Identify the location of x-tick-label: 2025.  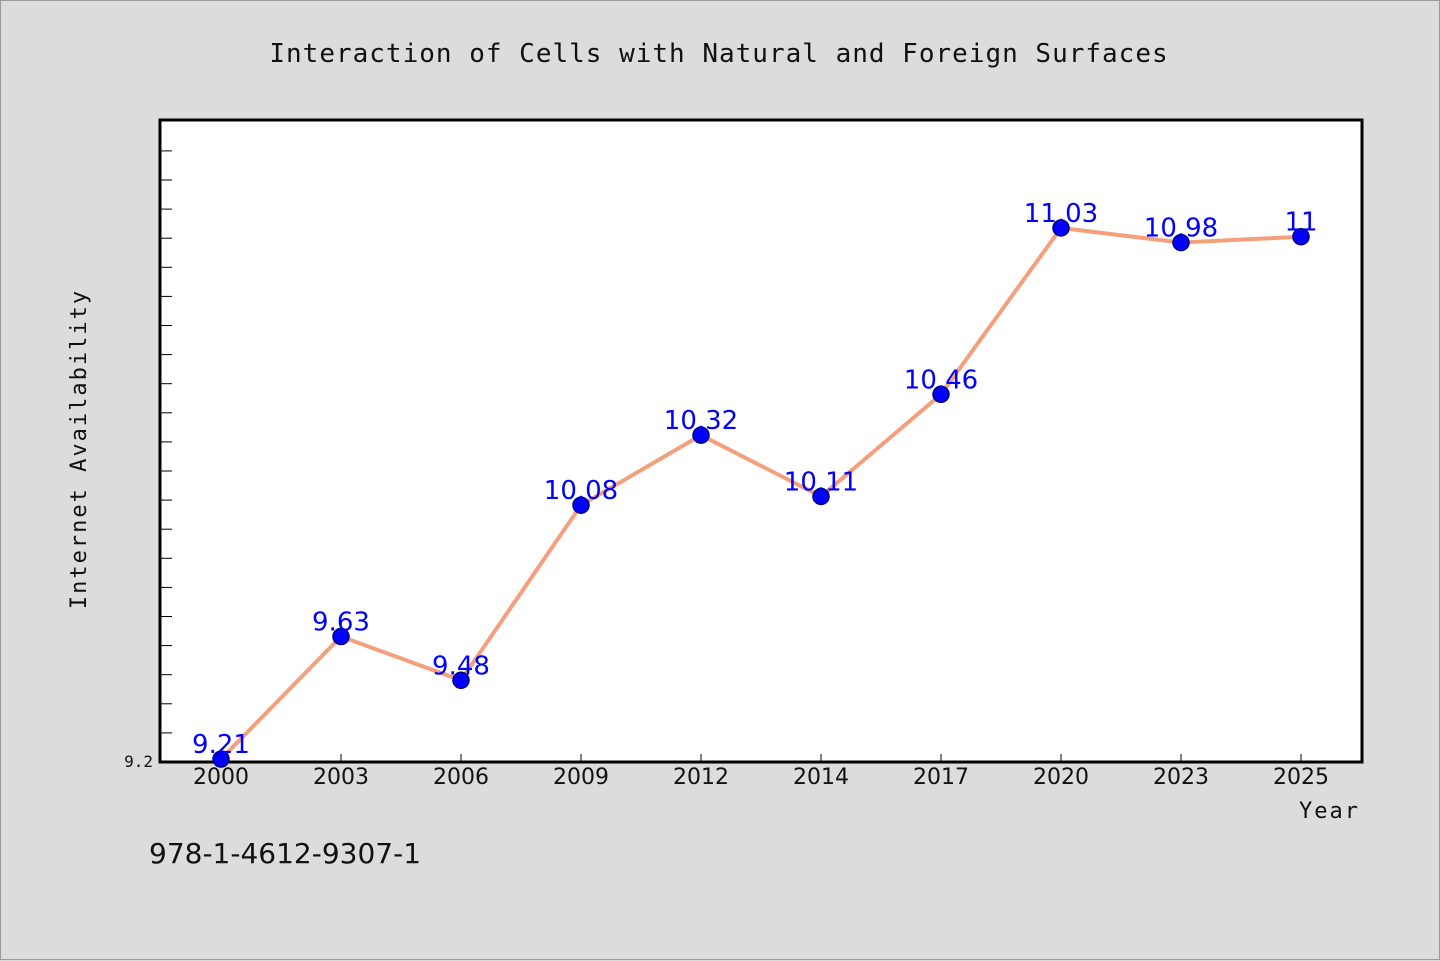
(1301, 777).